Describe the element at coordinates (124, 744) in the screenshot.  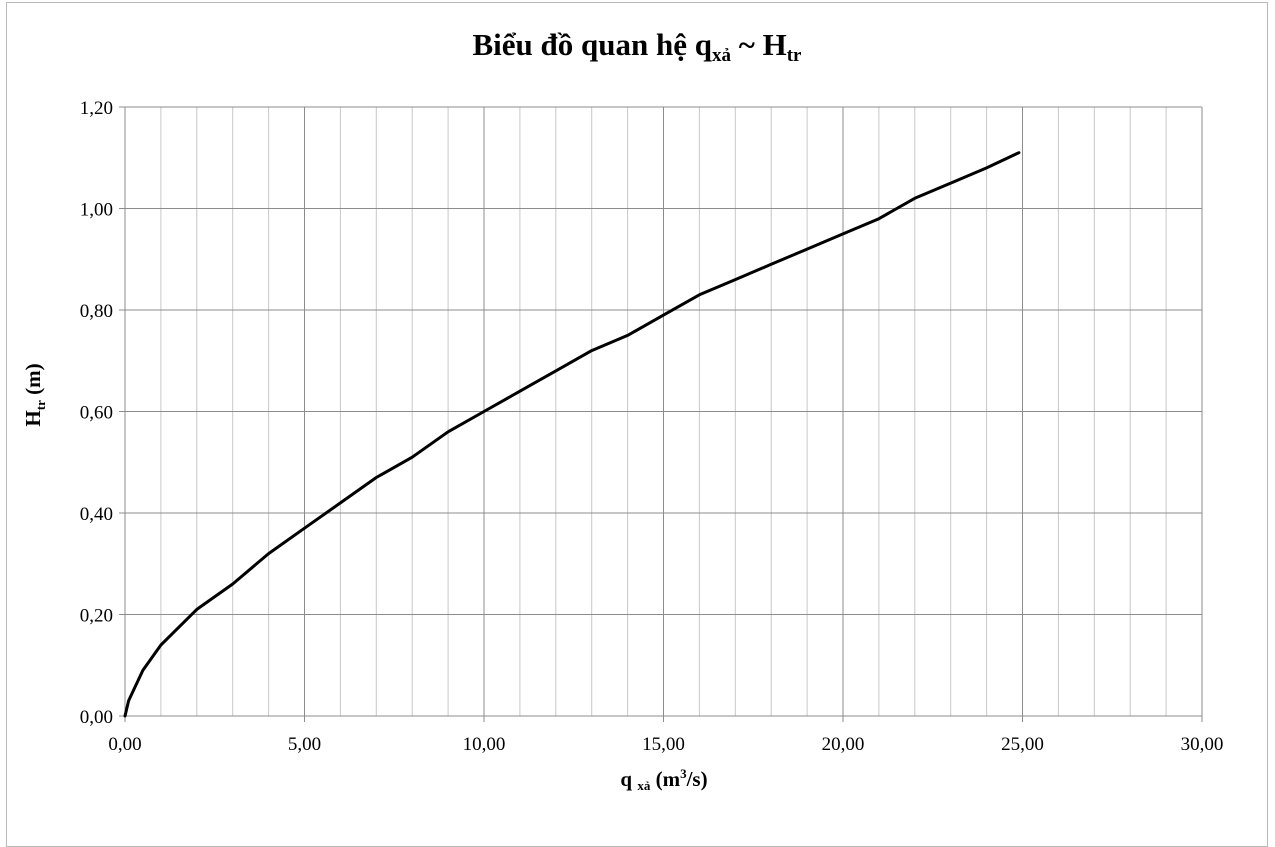
I see `x-tick-label: 0,00` at that location.